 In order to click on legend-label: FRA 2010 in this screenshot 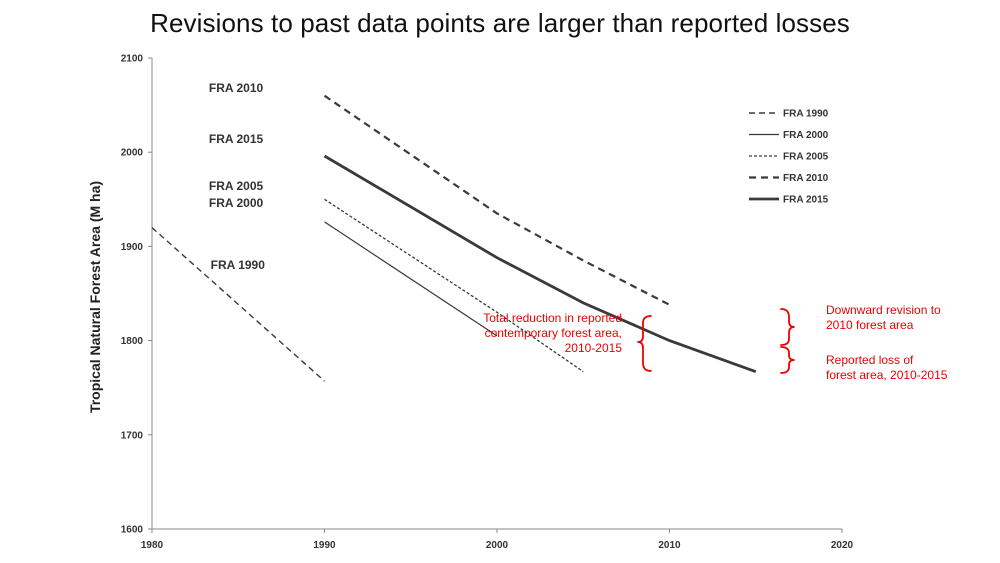, I will do `click(806, 178)`.